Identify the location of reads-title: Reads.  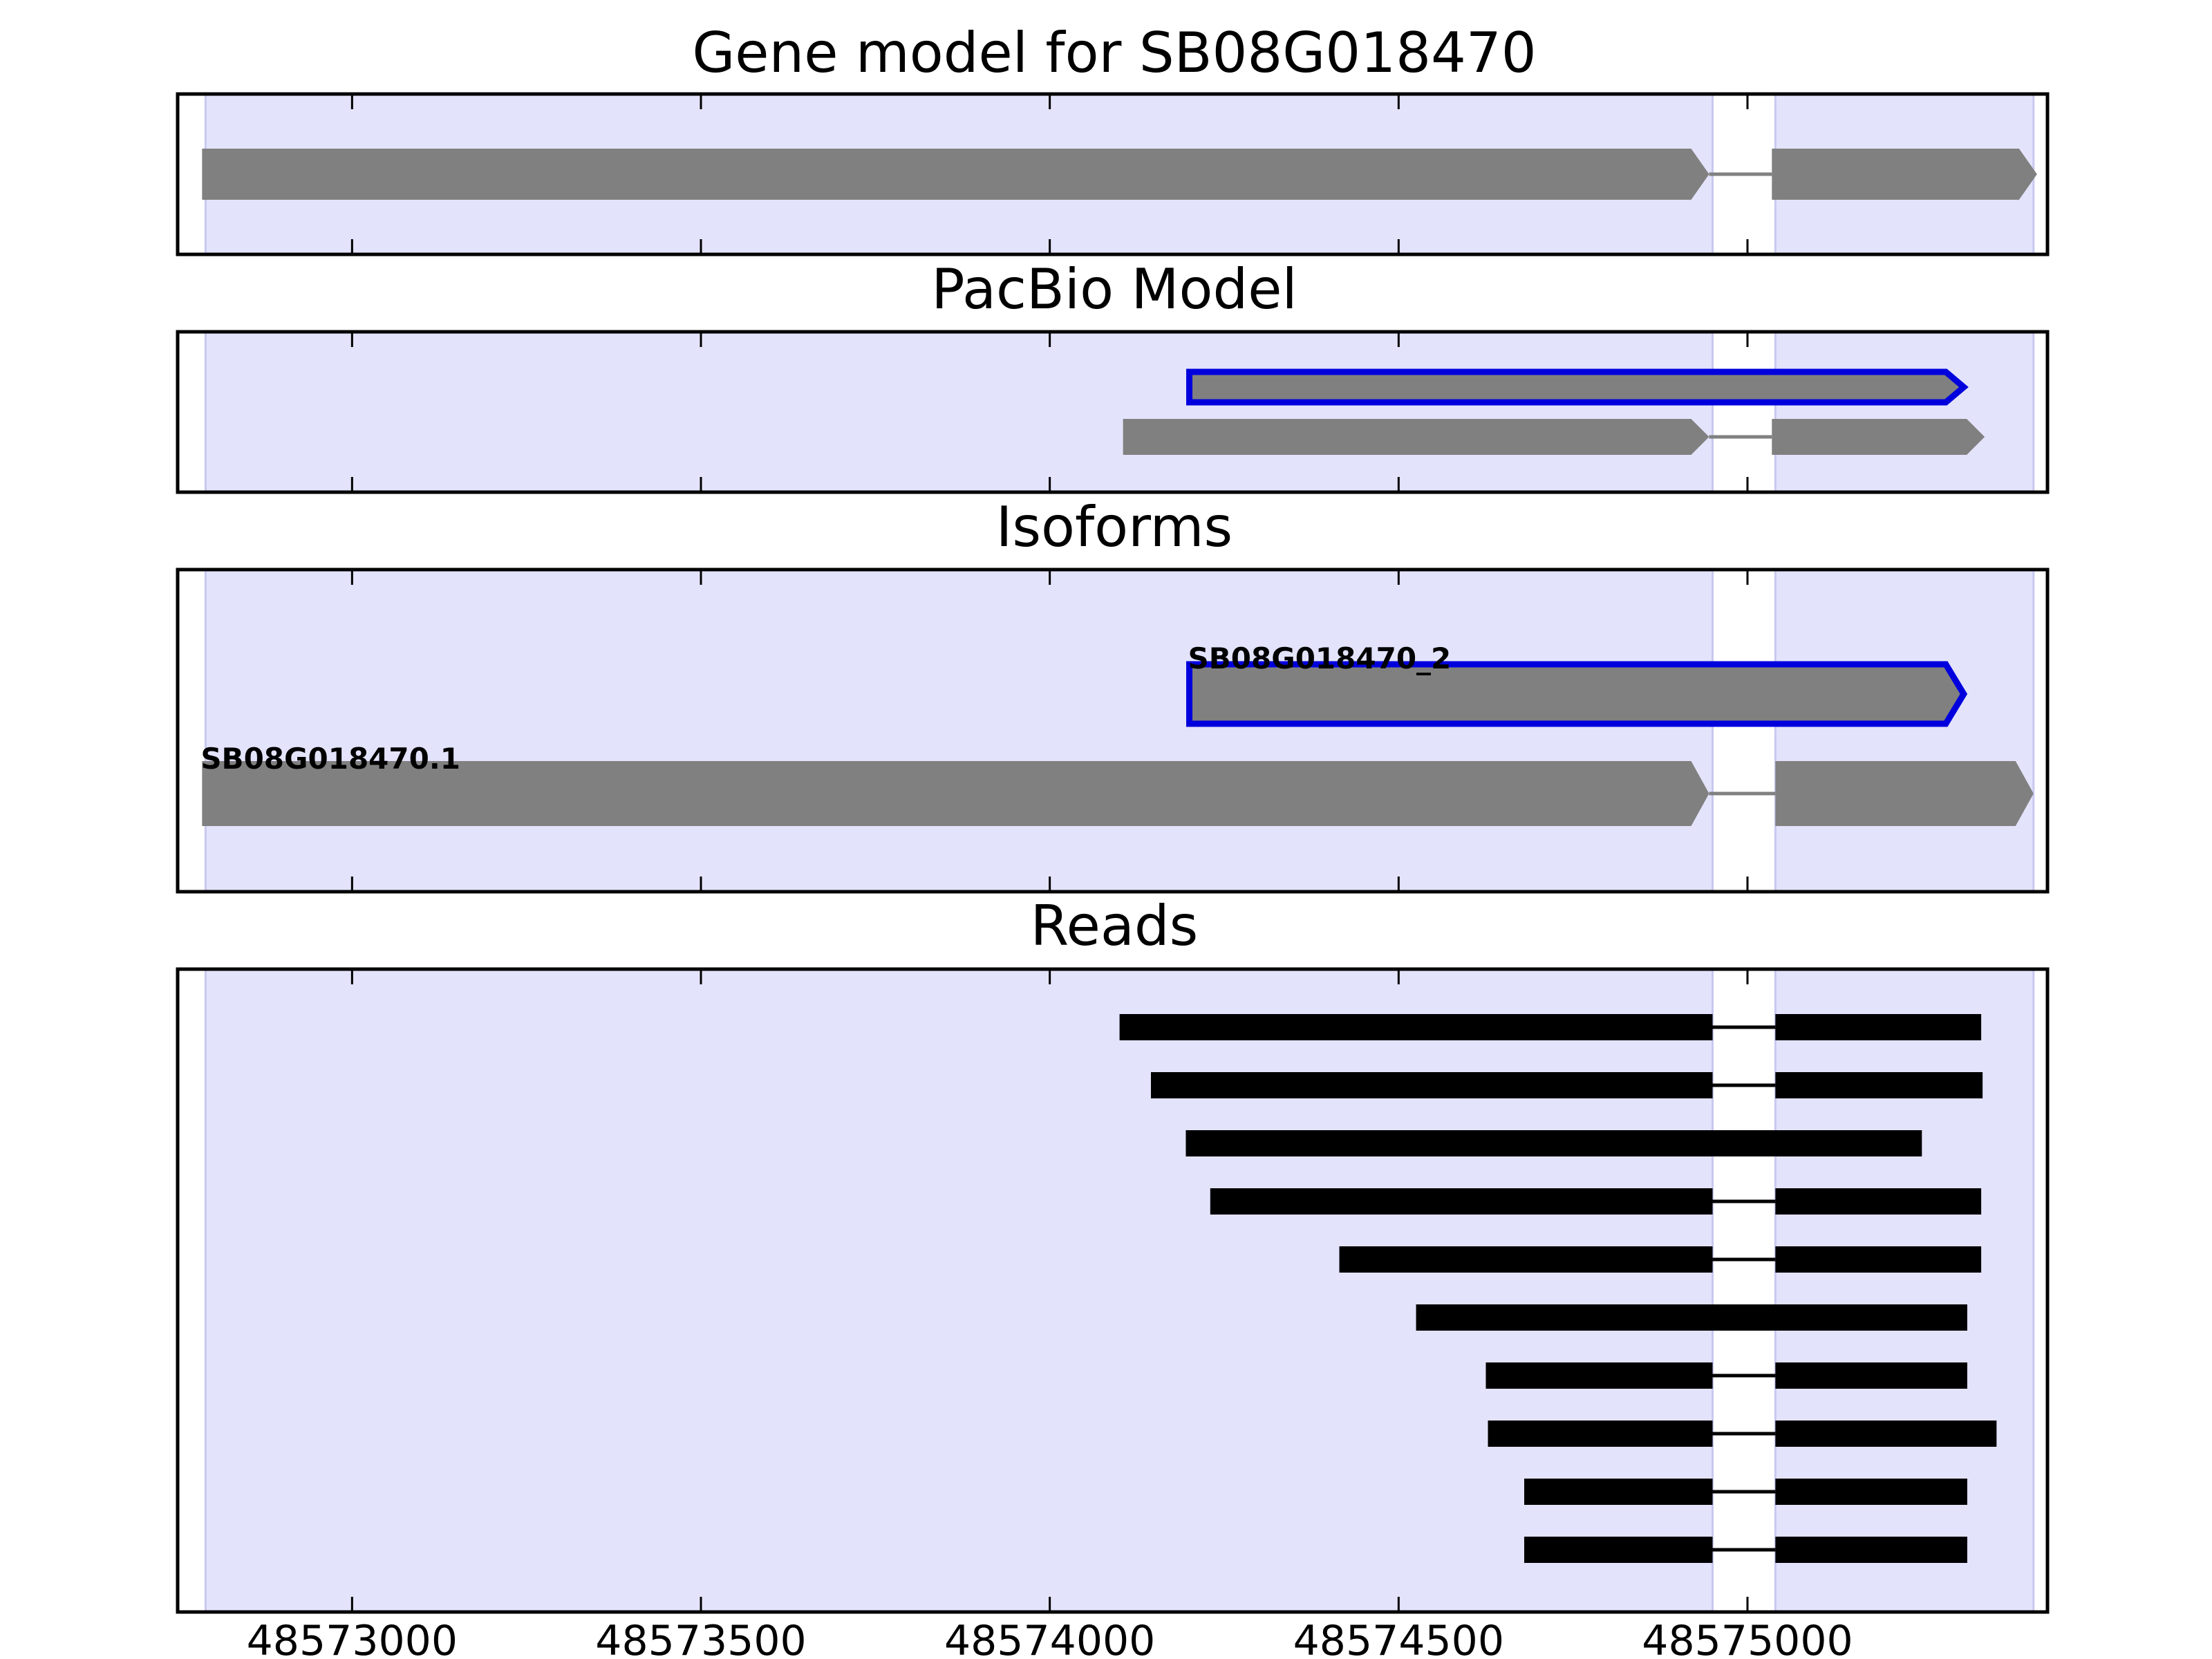
(1115, 926).